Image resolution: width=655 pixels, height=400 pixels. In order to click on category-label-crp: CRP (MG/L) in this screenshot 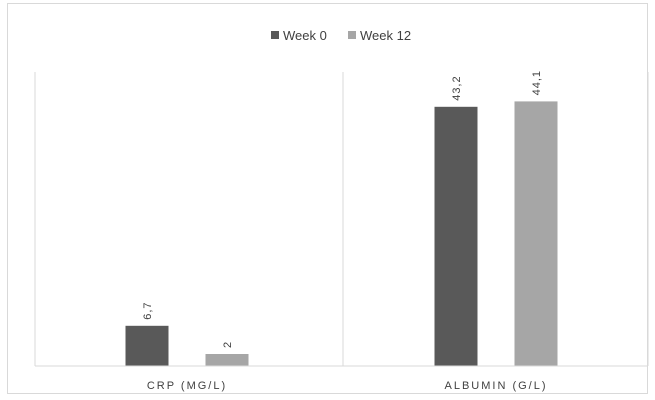, I will do `click(187, 386)`.